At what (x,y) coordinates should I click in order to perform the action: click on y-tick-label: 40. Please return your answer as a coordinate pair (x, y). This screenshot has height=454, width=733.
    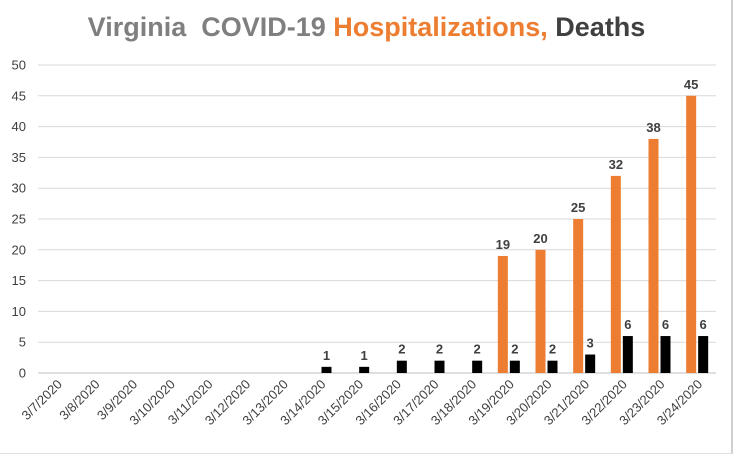
    Looking at the image, I should click on (19, 126).